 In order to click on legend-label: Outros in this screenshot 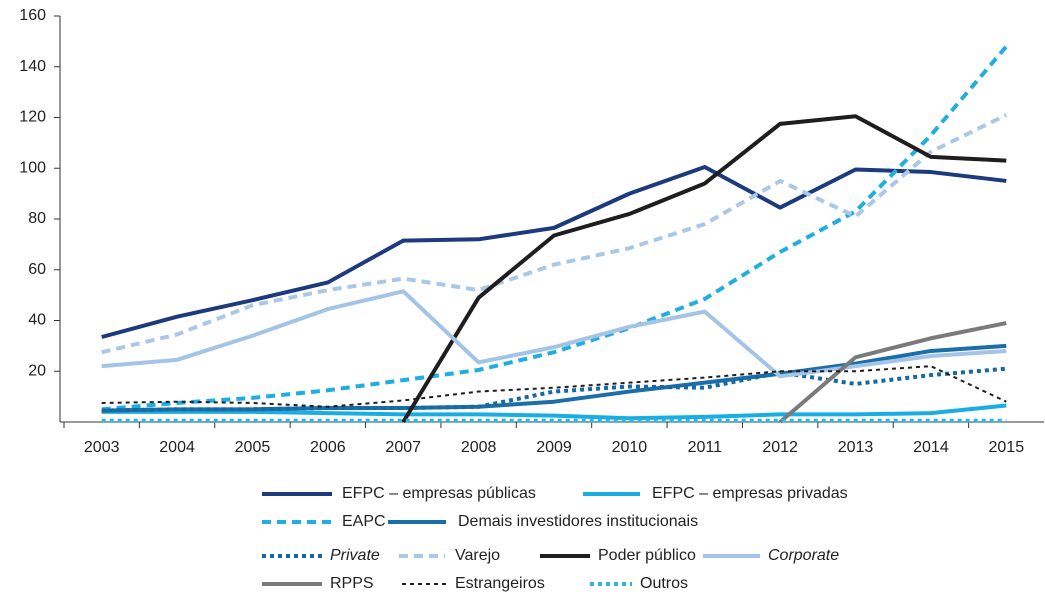, I will do `click(664, 583)`.